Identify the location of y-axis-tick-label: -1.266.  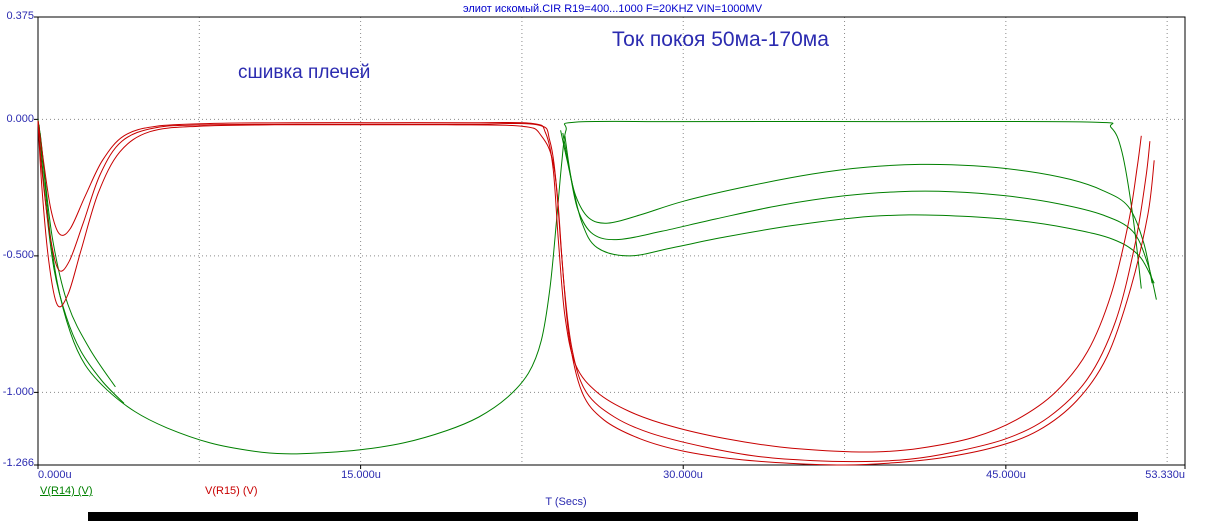
(18, 463).